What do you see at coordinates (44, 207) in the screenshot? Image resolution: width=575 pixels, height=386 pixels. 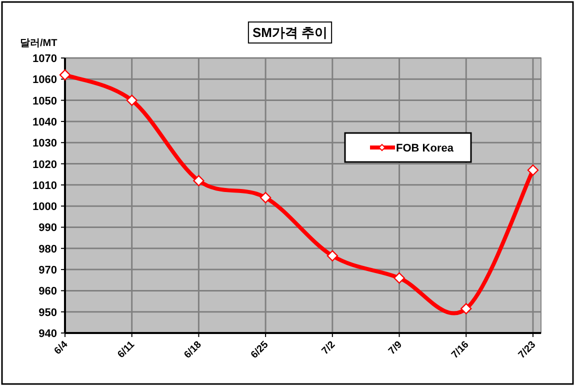 I see `y-tick-label: 1000` at bounding box center [44, 207].